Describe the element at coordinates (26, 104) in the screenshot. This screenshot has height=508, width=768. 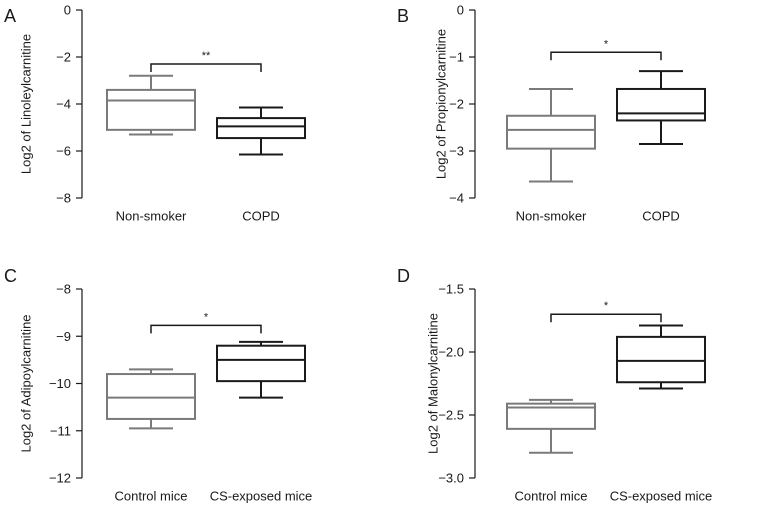
I see `y-axis-label: Log2 of Linoleylcarnitine` at that location.